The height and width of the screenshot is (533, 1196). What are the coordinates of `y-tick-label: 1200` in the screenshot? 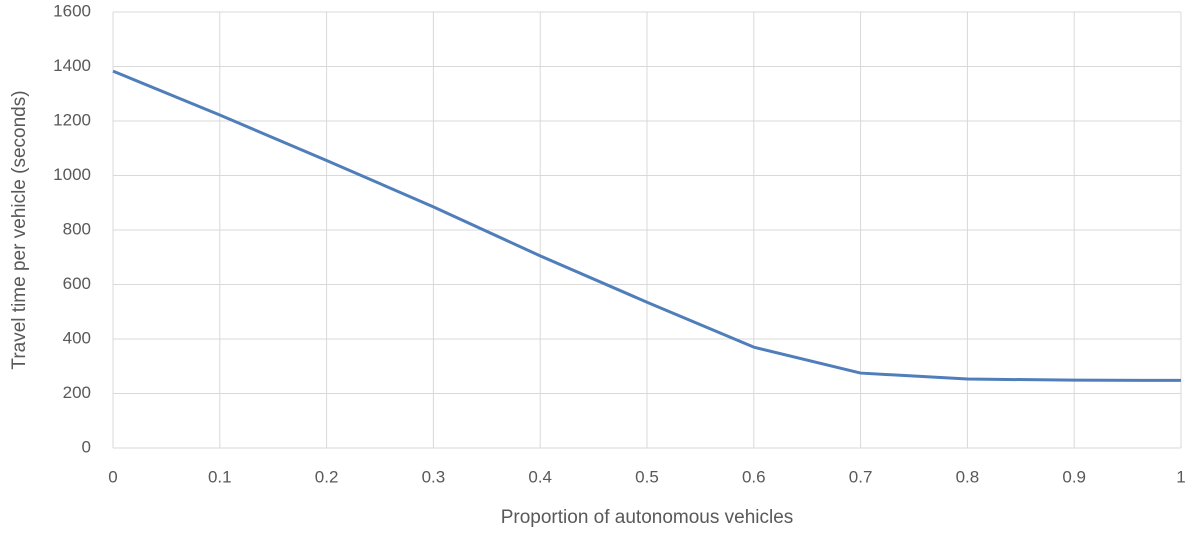 It's located at (72, 119).